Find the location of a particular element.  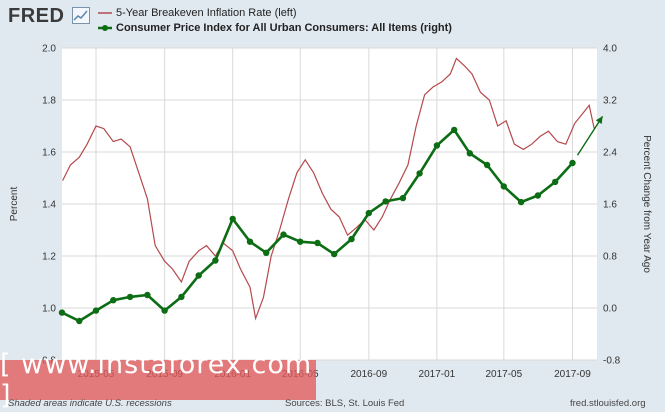

trend-arrow-head is located at coordinates (599, 120).